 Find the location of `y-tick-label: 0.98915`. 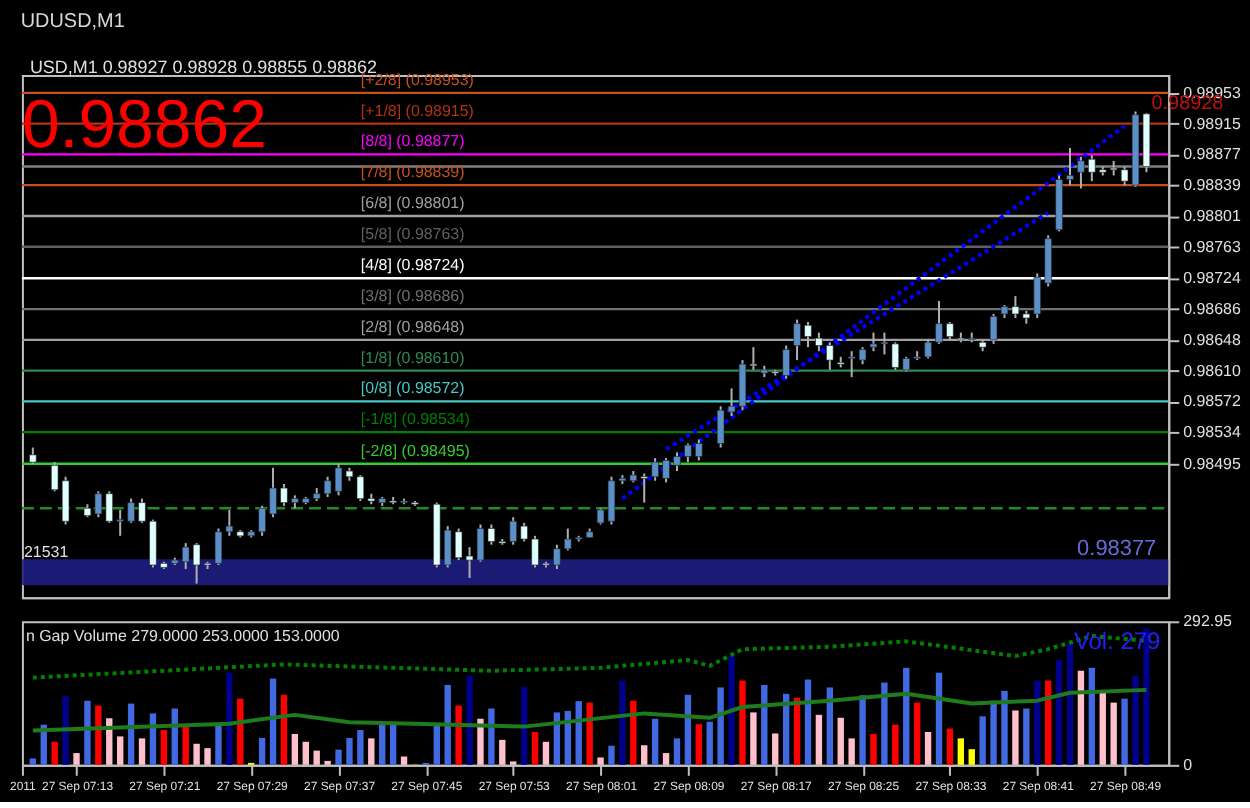

y-tick-label: 0.98915 is located at coordinates (1212, 123).